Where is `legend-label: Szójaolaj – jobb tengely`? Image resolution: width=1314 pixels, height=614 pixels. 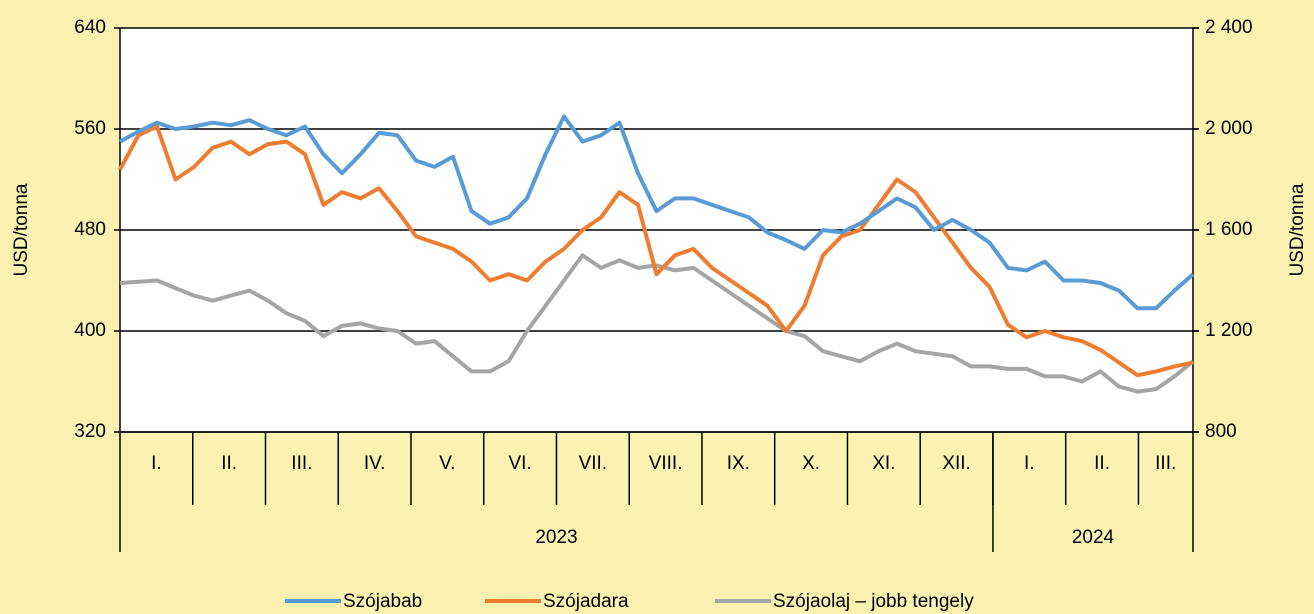 legend-label: Szójaolaj – jobb tengely is located at coordinates (873, 601).